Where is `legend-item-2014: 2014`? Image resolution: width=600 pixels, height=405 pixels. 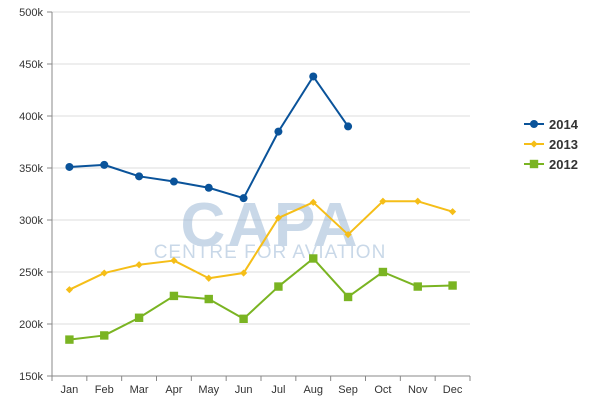 legend-item-2014: 2014 is located at coordinates (551, 124).